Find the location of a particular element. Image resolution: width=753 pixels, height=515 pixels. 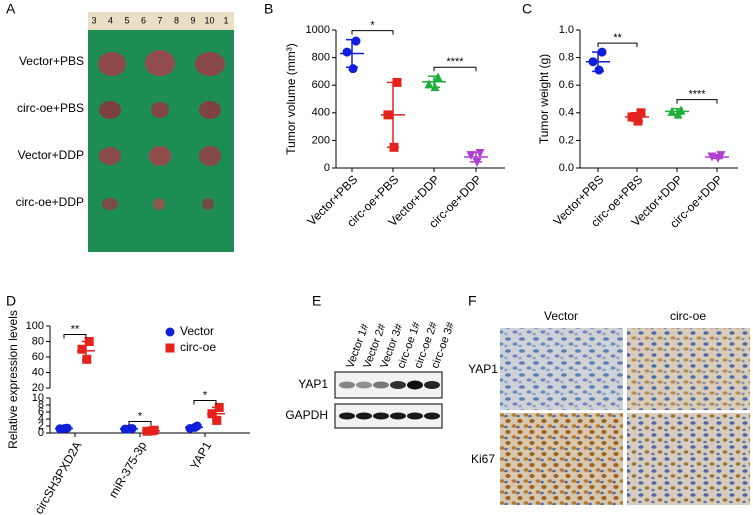

row-label: circ-oe+DDP is located at coordinates (50, 202).